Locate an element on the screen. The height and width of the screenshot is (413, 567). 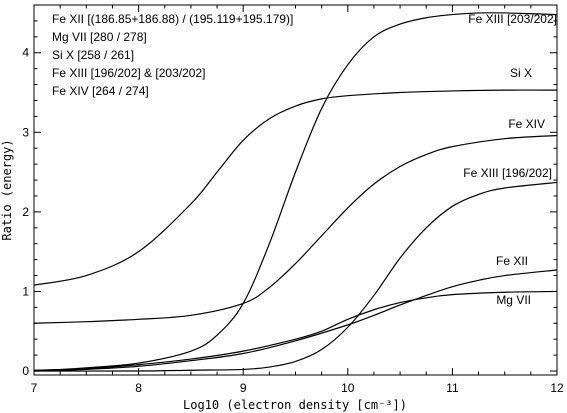
x-tick-label: 9 is located at coordinates (243, 388).